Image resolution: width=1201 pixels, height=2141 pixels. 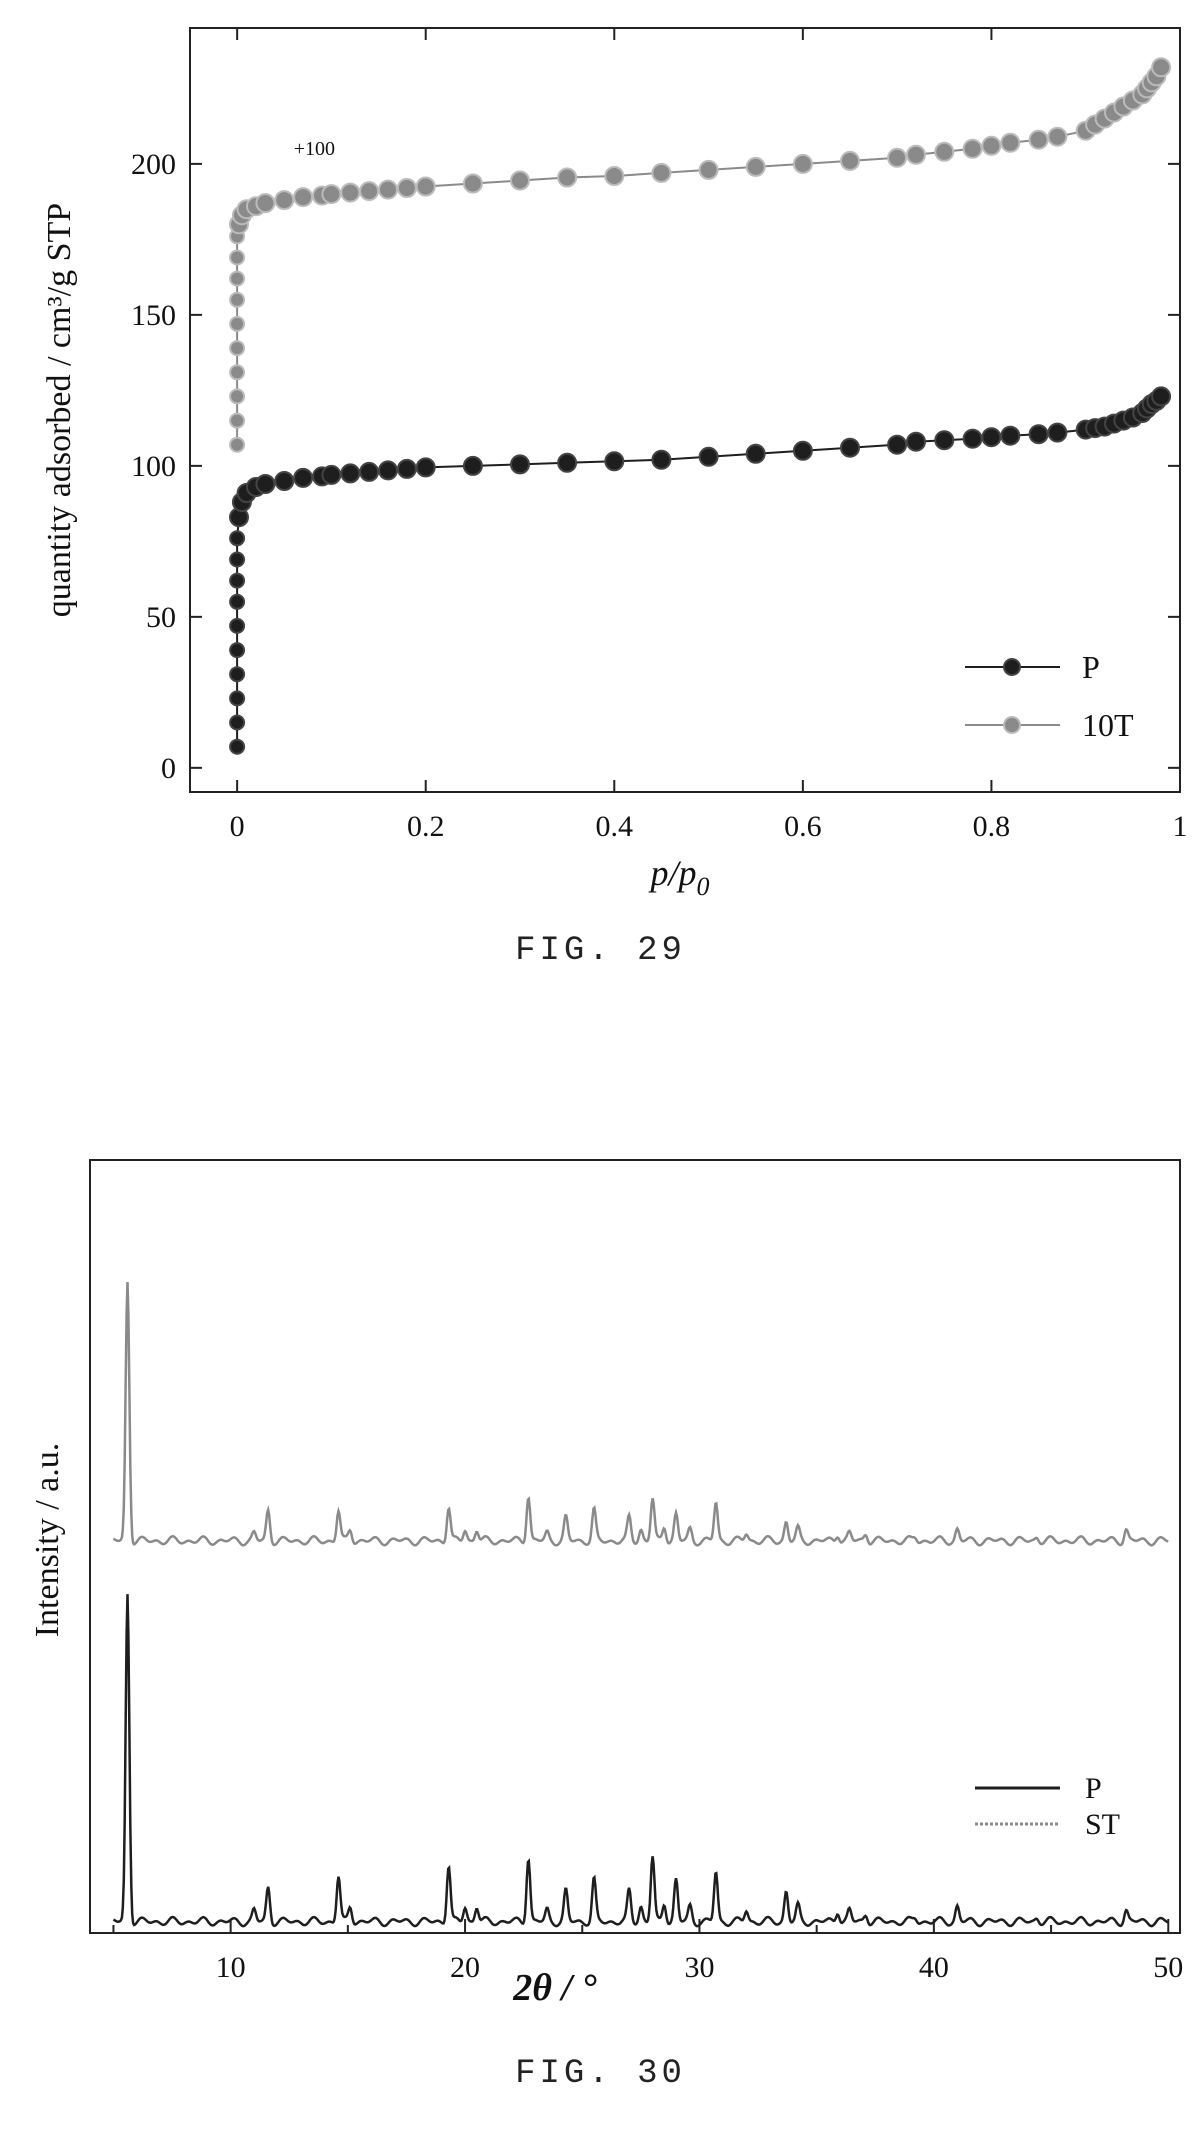 What do you see at coordinates (600, 2074) in the screenshot?
I see `figure-caption-30: FIG. 30` at bounding box center [600, 2074].